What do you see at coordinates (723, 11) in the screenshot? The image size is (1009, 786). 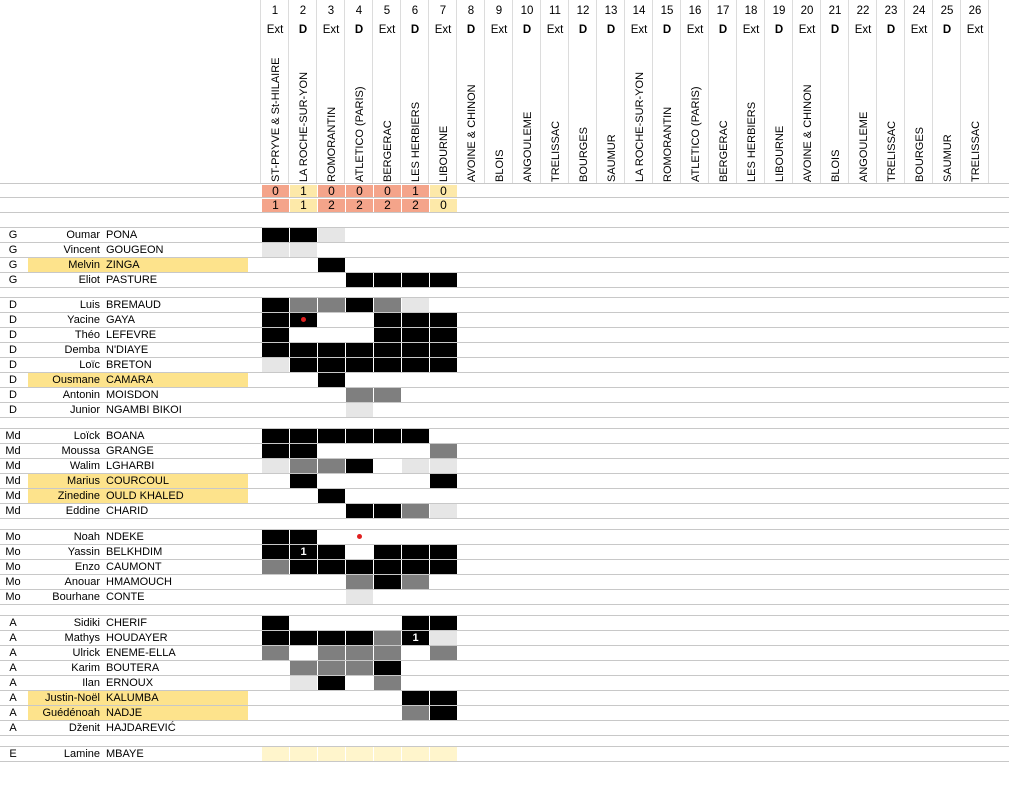 I see `matchday-number: 17` at bounding box center [723, 11].